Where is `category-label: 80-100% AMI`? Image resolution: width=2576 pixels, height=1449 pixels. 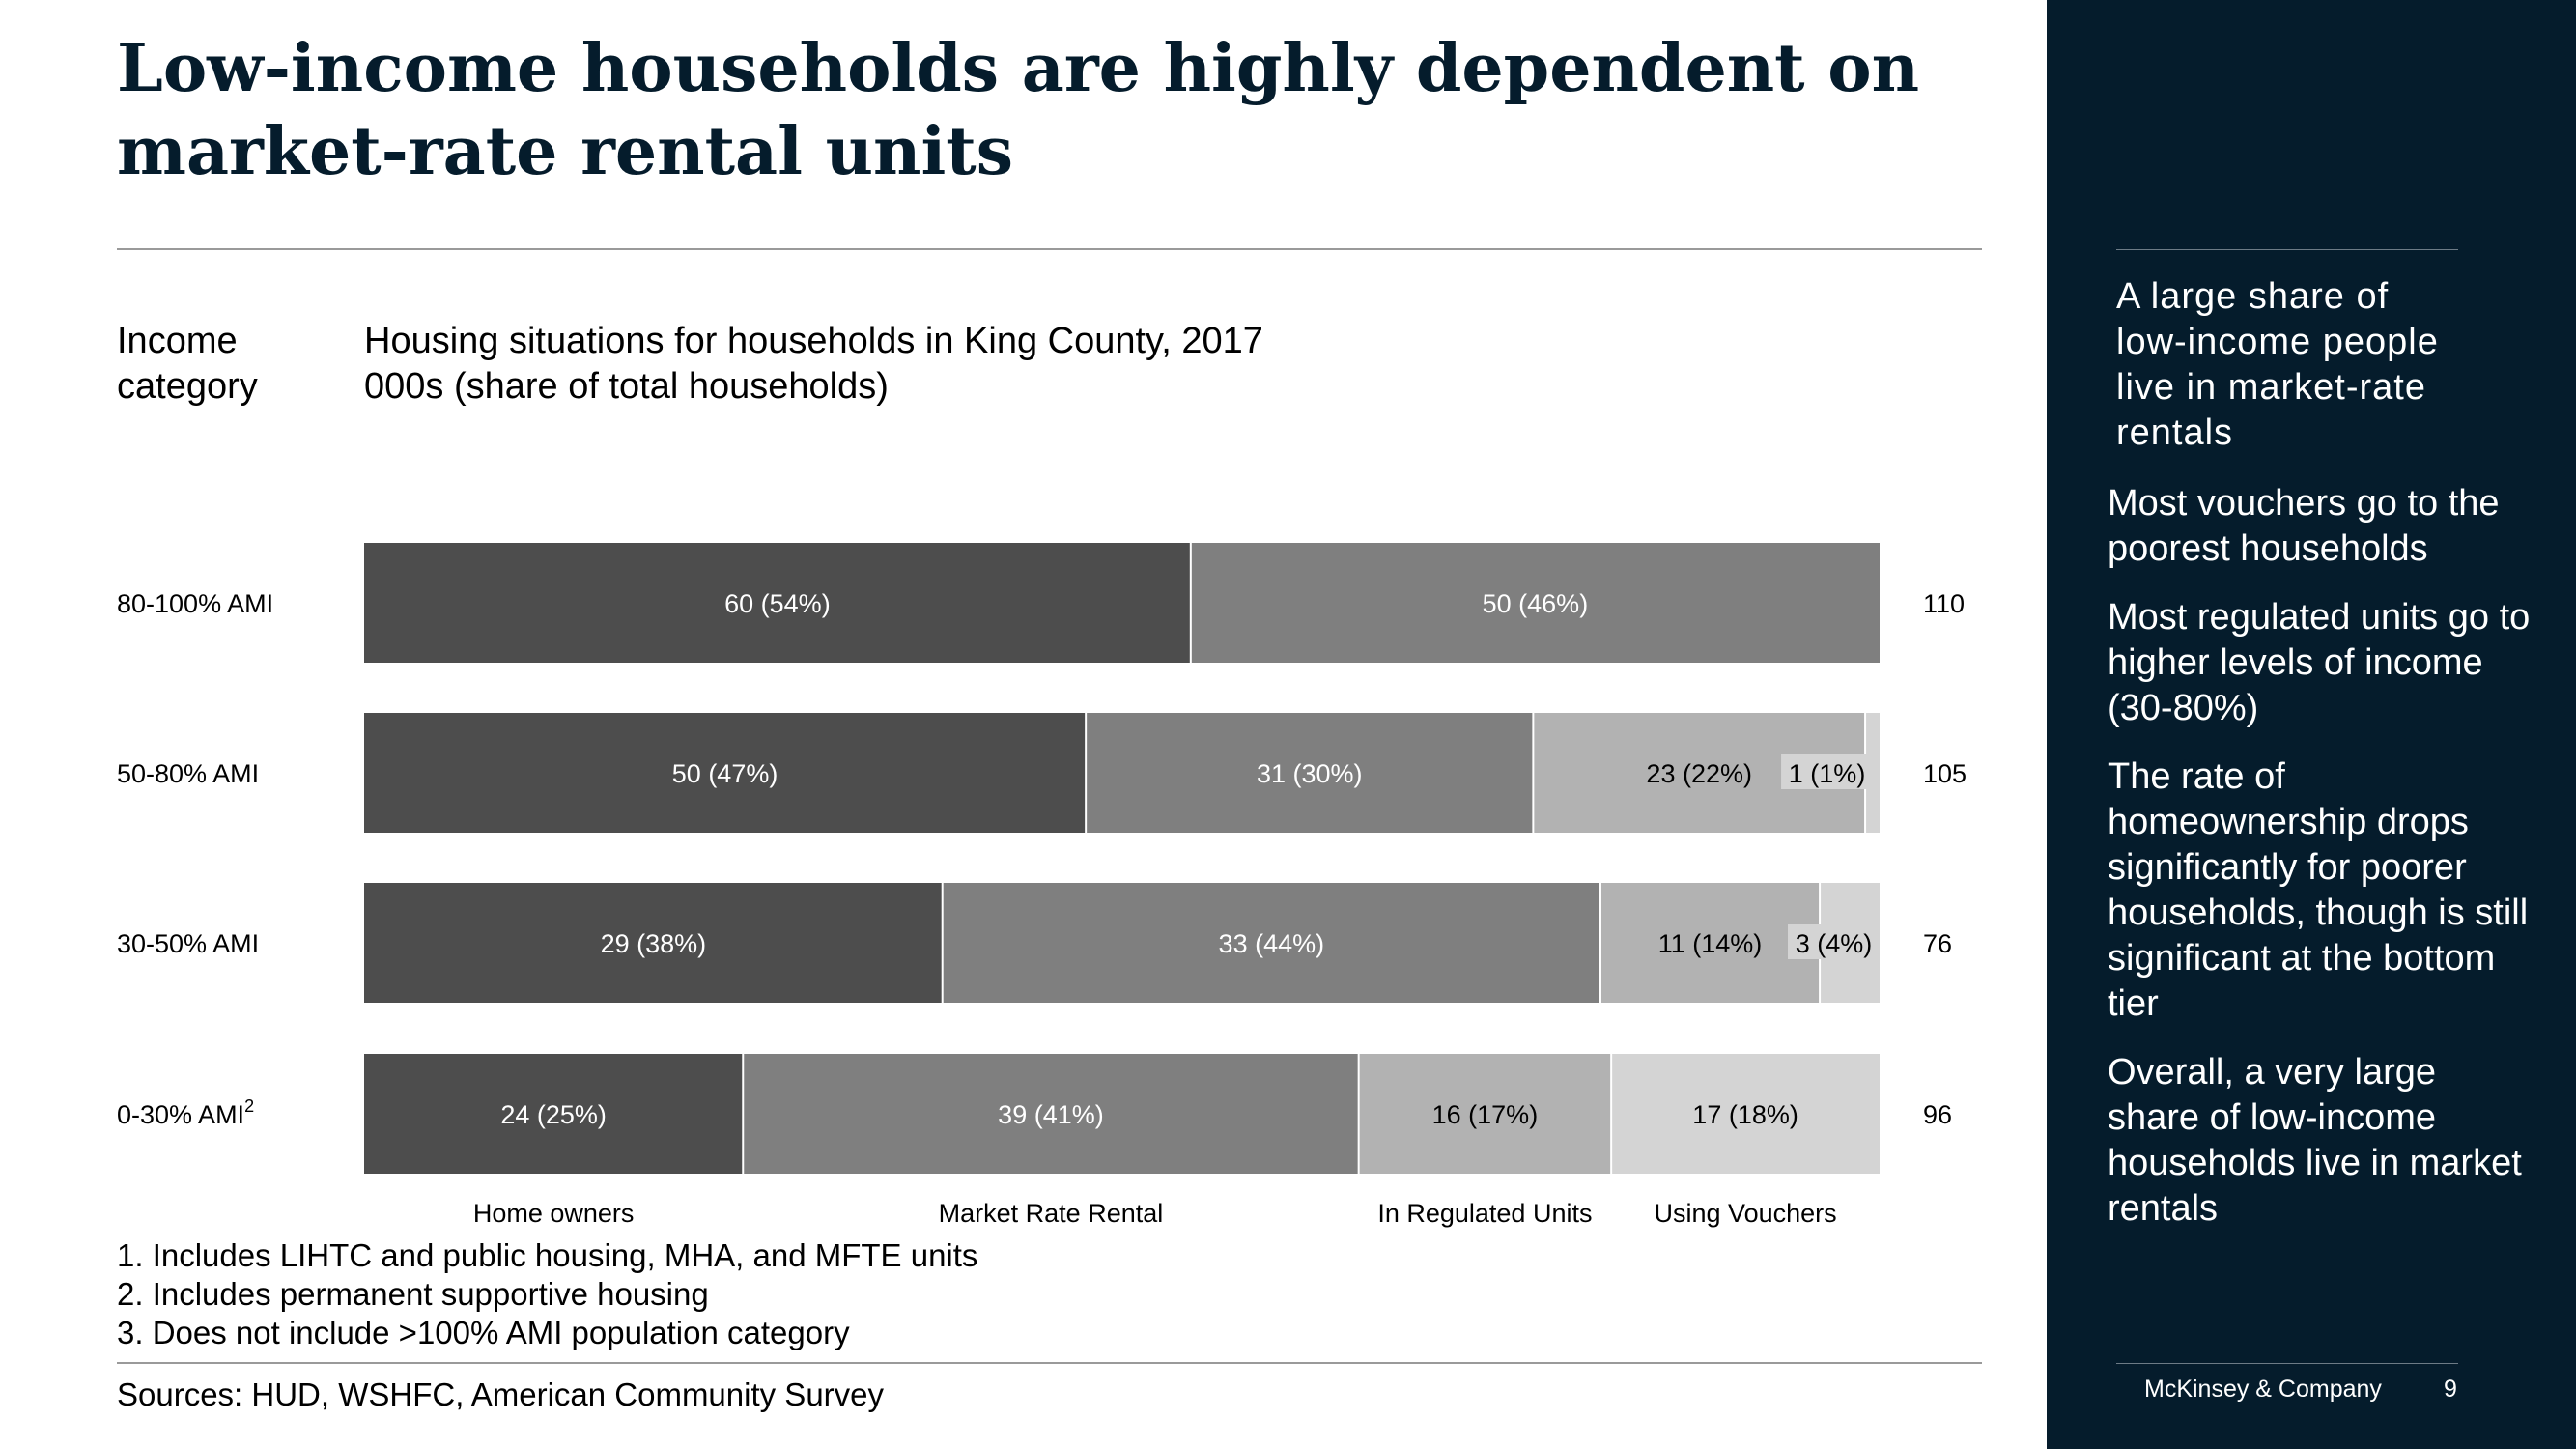
category-label: 80-100% AMI is located at coordinates (195, 603).